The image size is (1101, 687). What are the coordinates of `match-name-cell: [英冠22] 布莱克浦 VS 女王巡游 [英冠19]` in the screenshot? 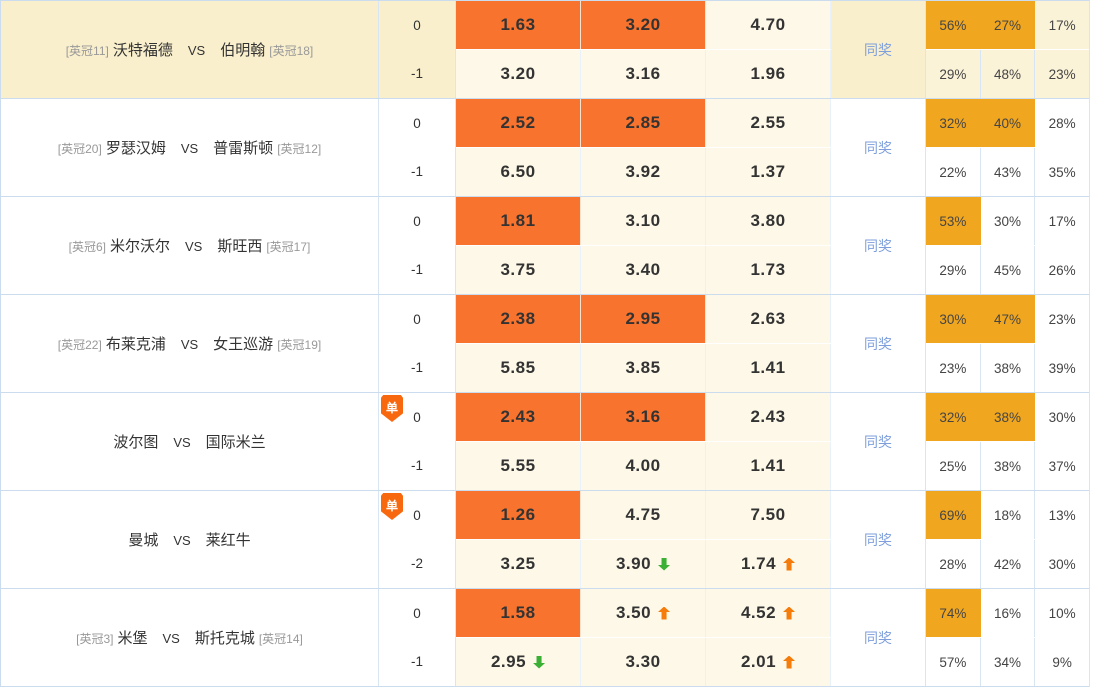 It's located at (190, 343).